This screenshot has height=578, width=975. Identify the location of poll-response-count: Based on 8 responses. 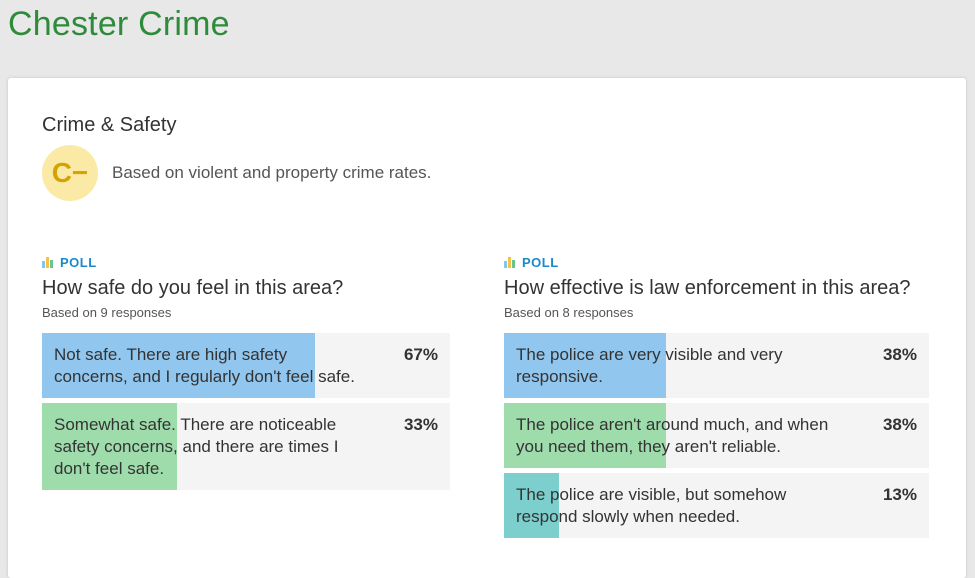
(569, 312).